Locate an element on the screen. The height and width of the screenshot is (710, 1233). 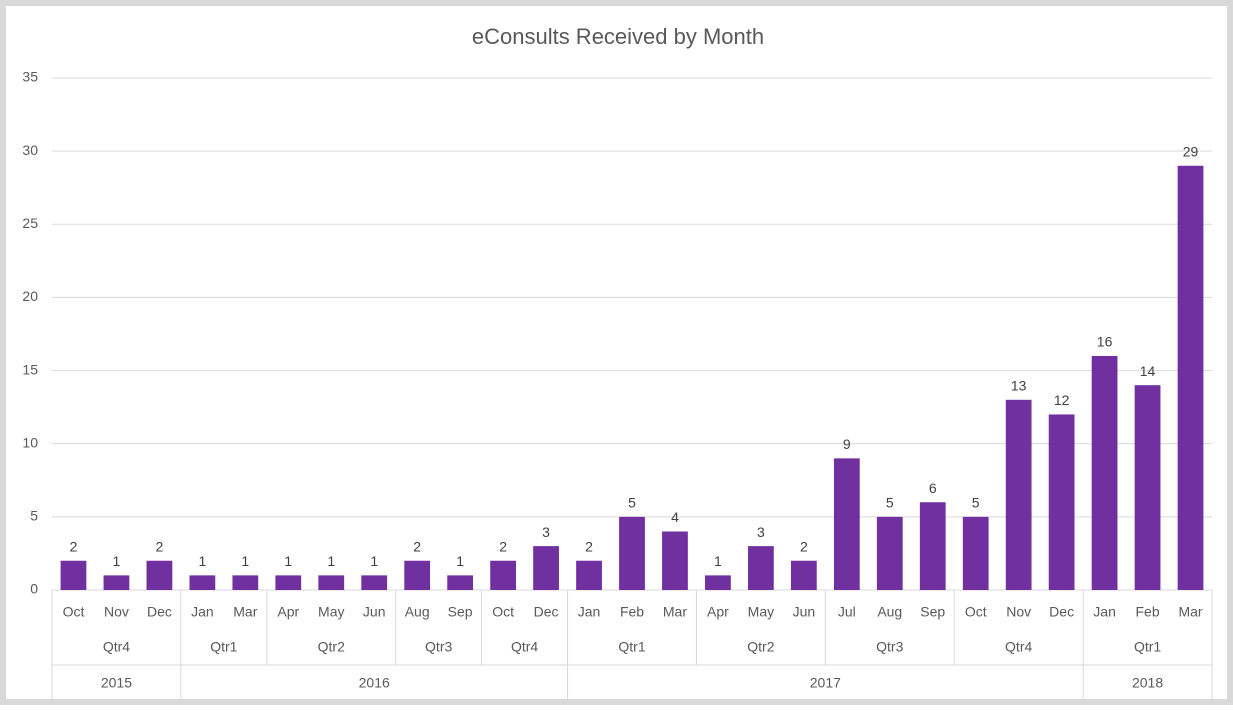
quarter-label: Qtr2 is located at coordinates (760, 647).